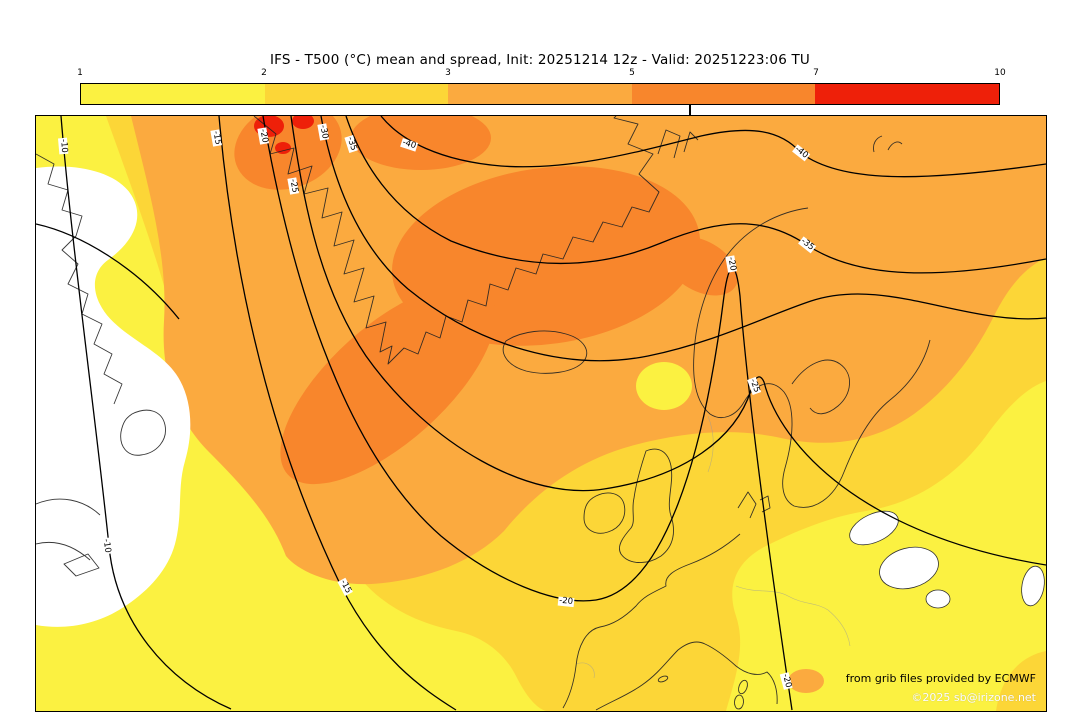 This screenshot has height=718, width=1080. I want to click on meridian-tick, so click(690, 109).